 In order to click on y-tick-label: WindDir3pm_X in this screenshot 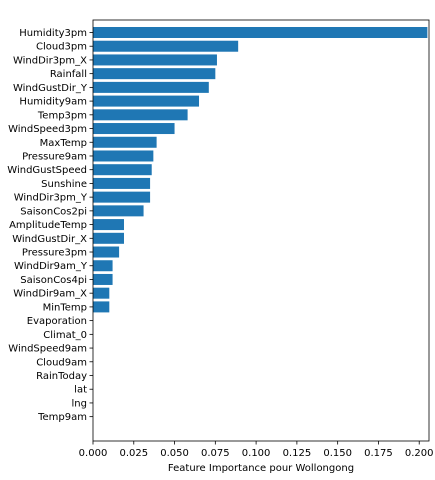, I will do `click(50, 60)`.